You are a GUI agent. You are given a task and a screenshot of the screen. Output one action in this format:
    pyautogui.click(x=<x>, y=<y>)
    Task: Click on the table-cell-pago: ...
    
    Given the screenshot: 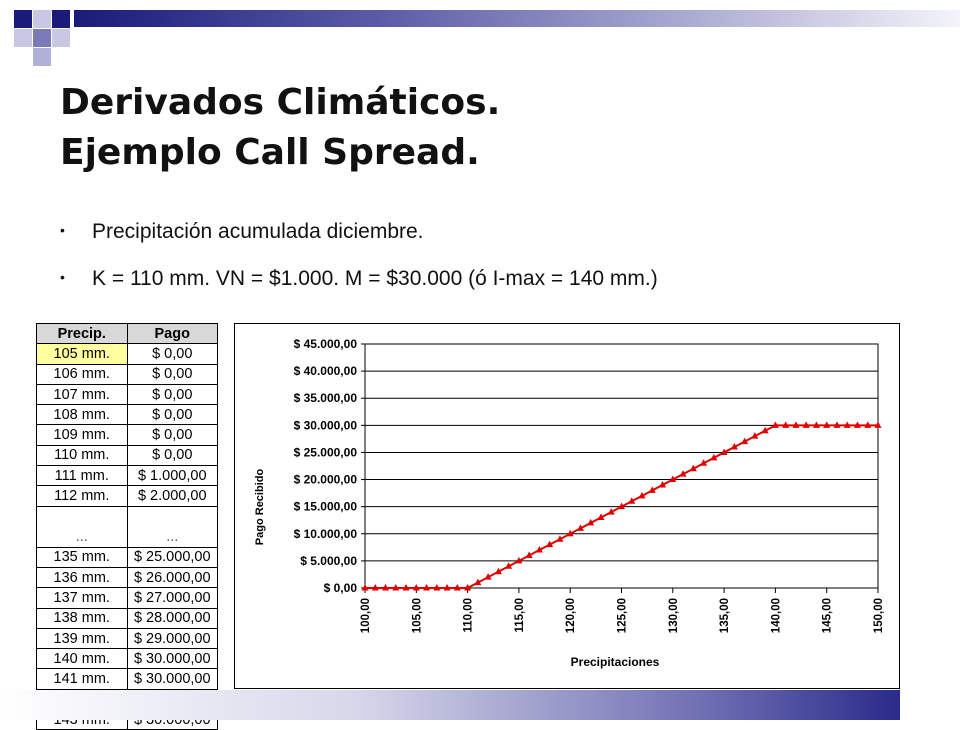 What is the action you would take?
    pyautogui.click(x=172, y=537)
    